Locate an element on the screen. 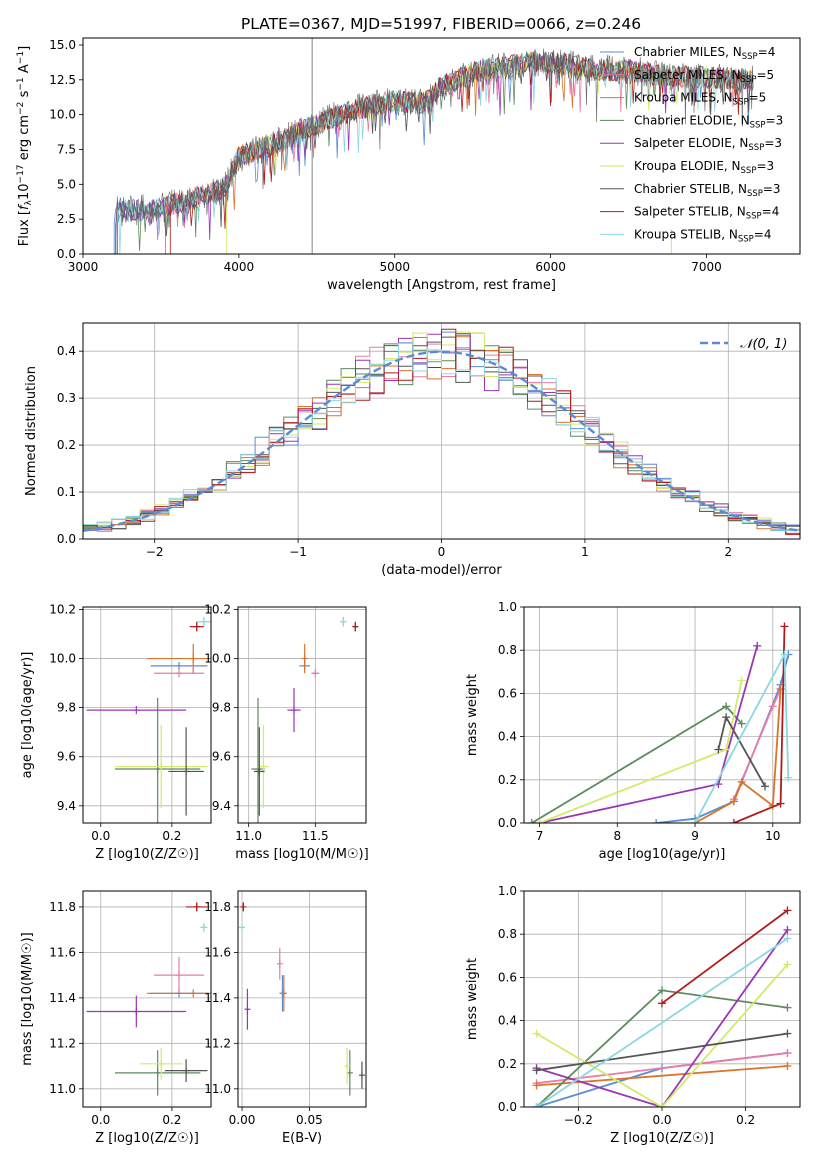 The height and width of the screenshot is (1170, 819). x-tick-label: −2 is located at coordinates (155, 552).